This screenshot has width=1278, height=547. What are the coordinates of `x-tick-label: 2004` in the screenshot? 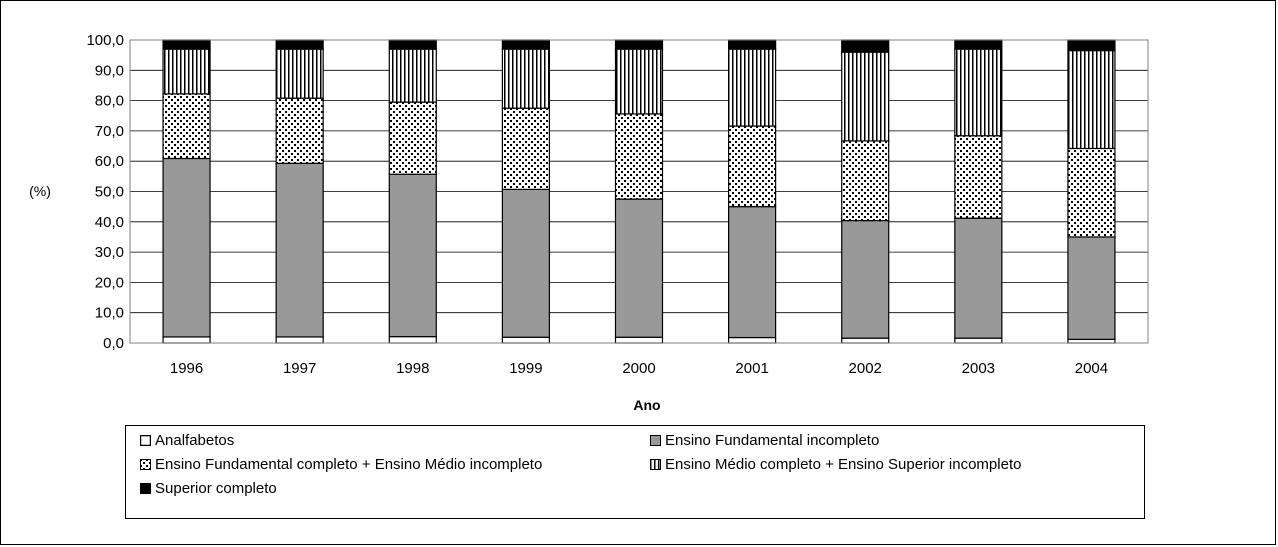 It's located at (1091, 368).